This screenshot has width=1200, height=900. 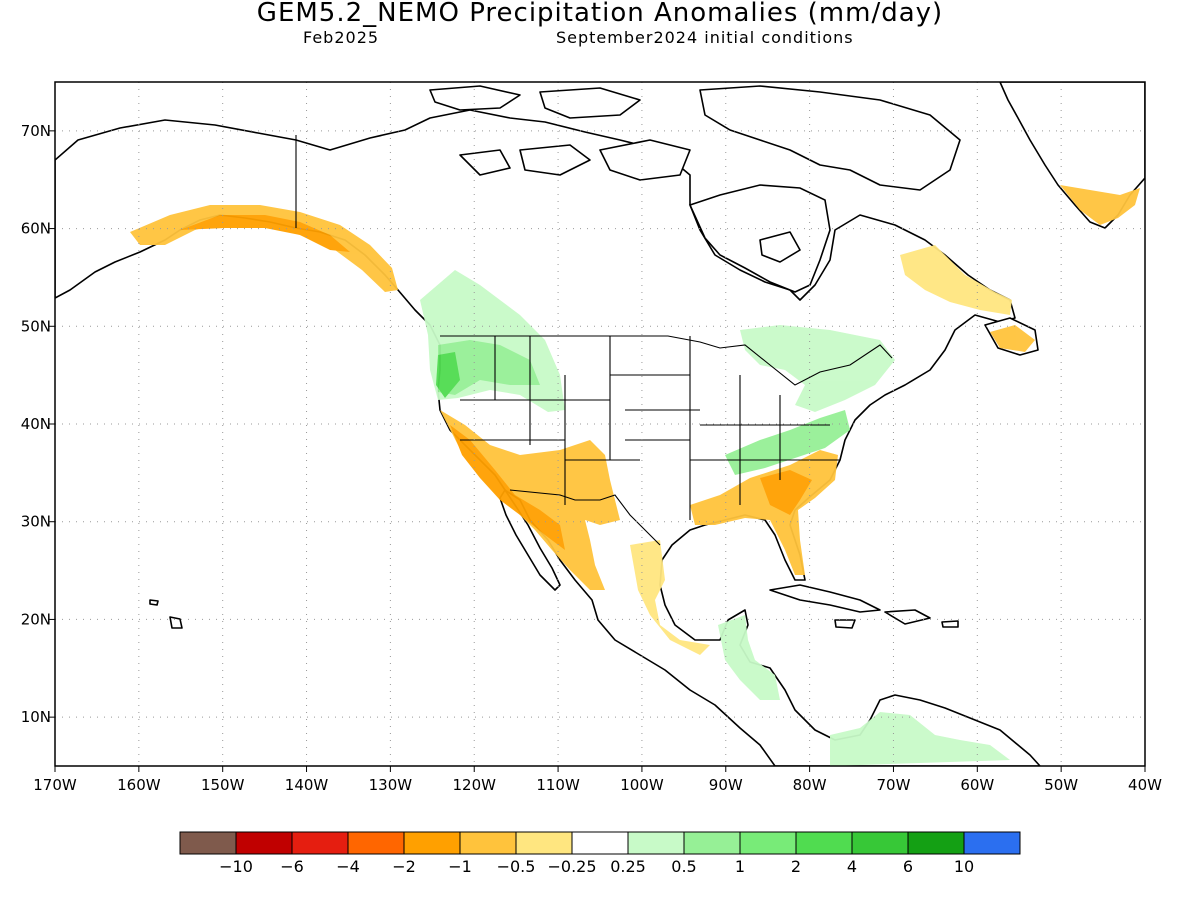 What do you see at coordinates (950, 624) in the screenshot?
I see `puerto-rico` at bounding box center [950, 624].